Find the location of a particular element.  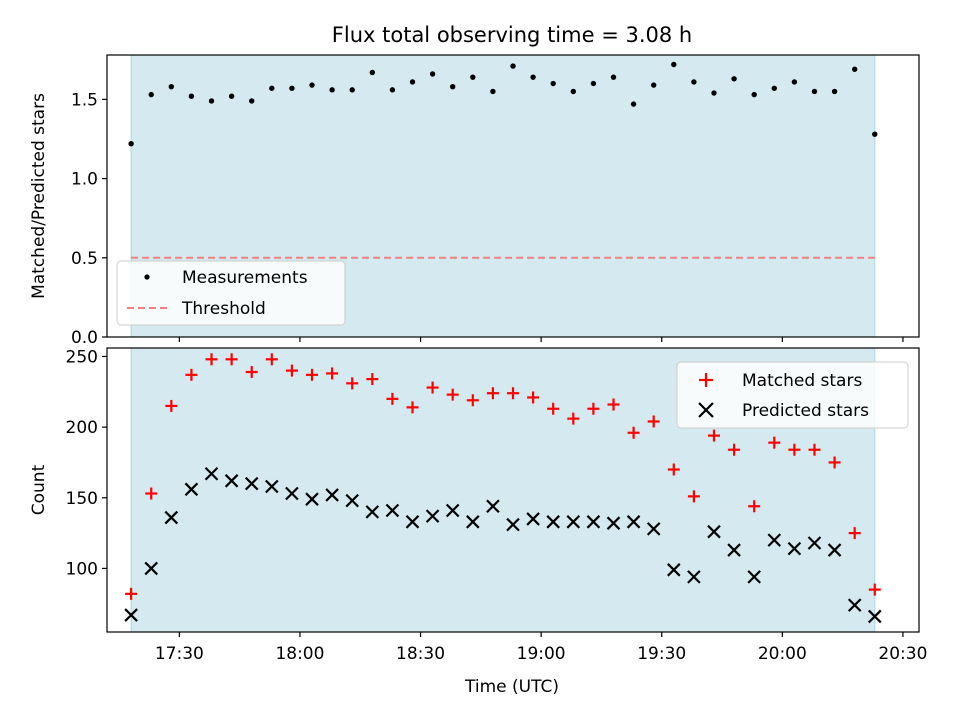

ratio-legend-box is located at coordinates (231, 293).